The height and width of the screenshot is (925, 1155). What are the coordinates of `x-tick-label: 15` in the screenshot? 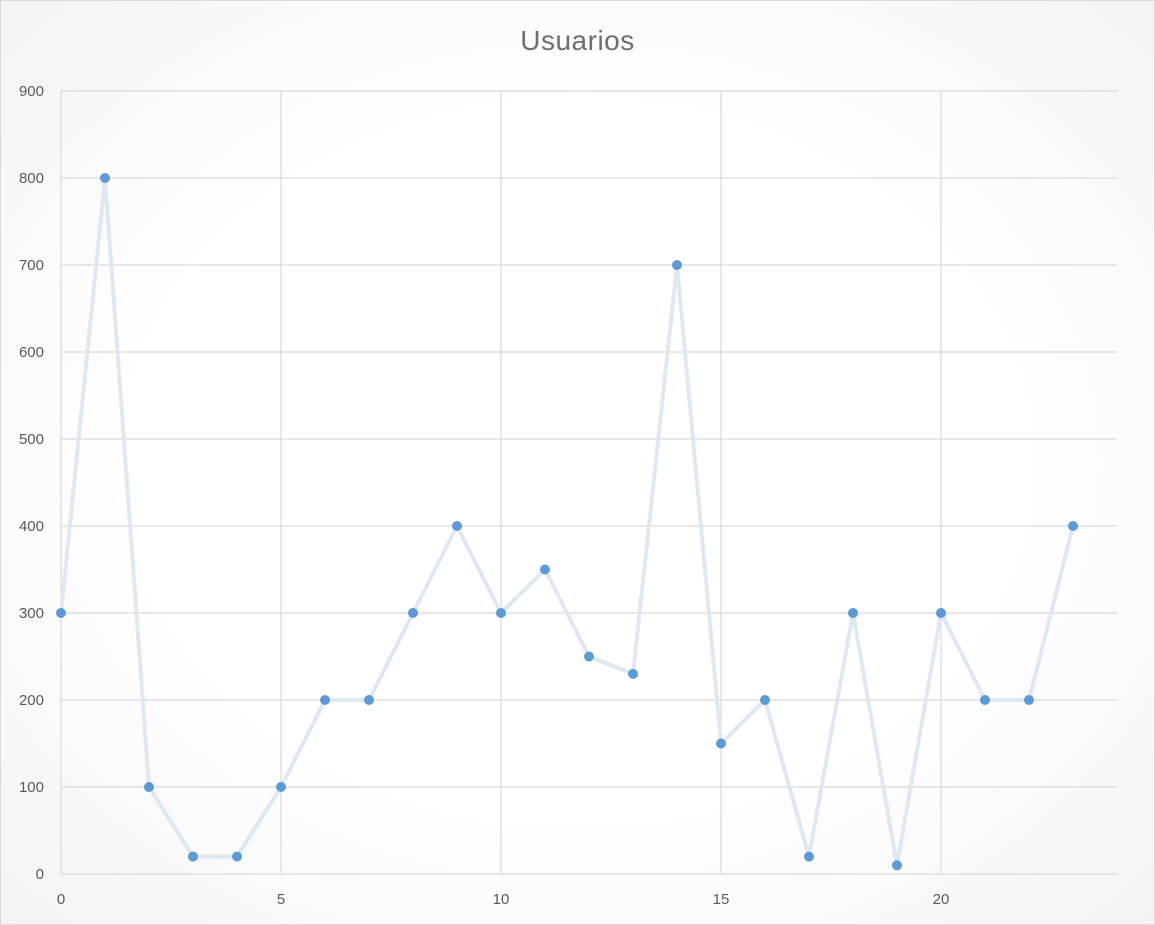 It's located at (721, 899).